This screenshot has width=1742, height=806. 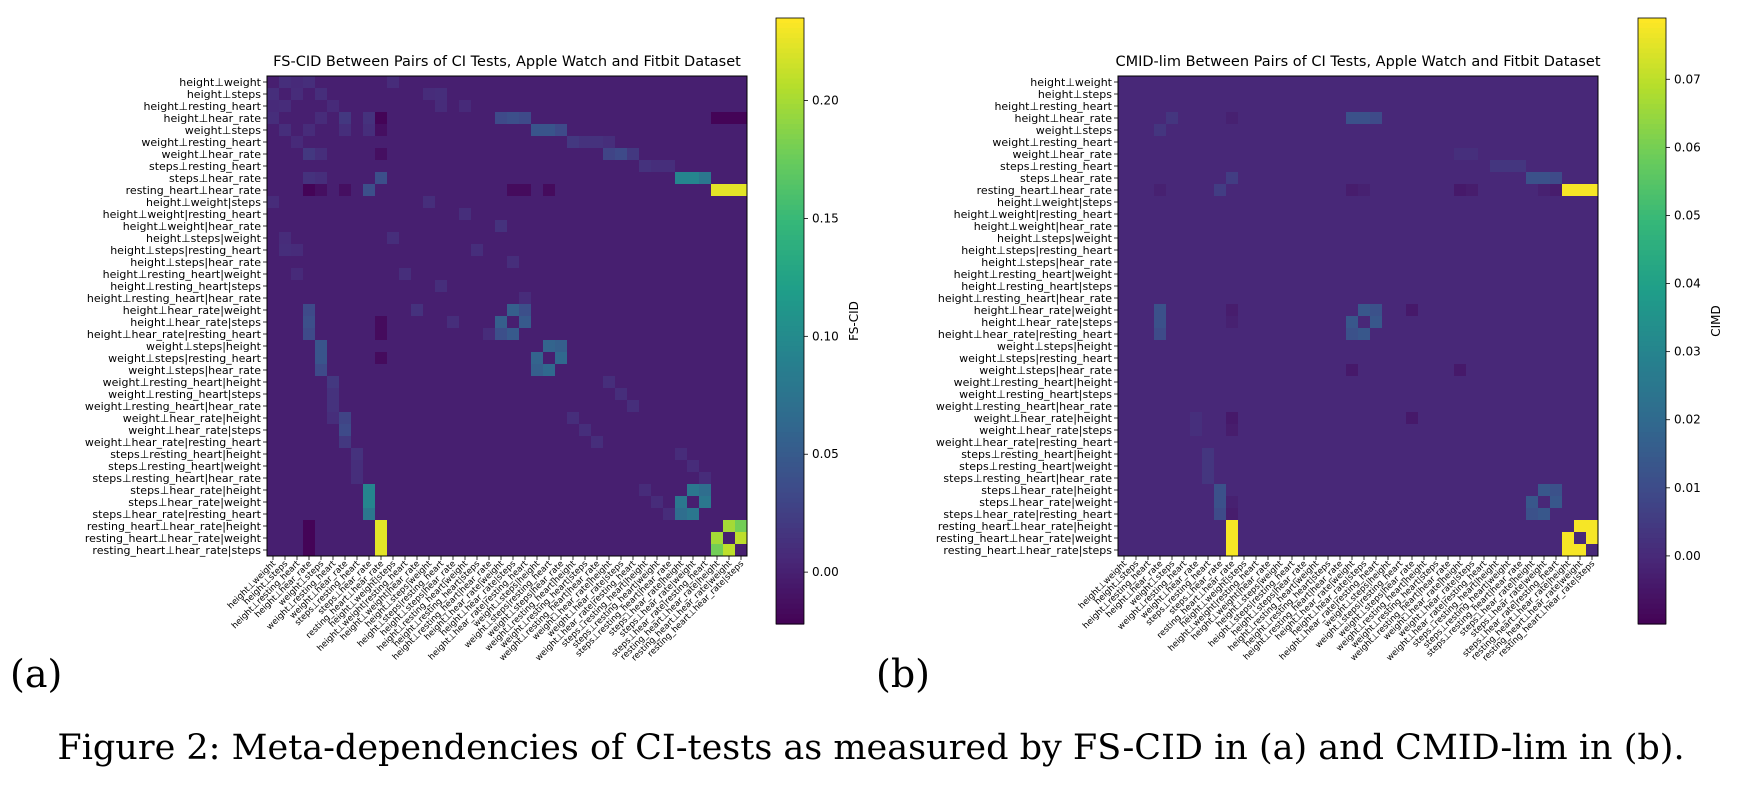 I want to click on y-tick-label: height⊥weight|hear_rate, so click(x=1043, y=226).